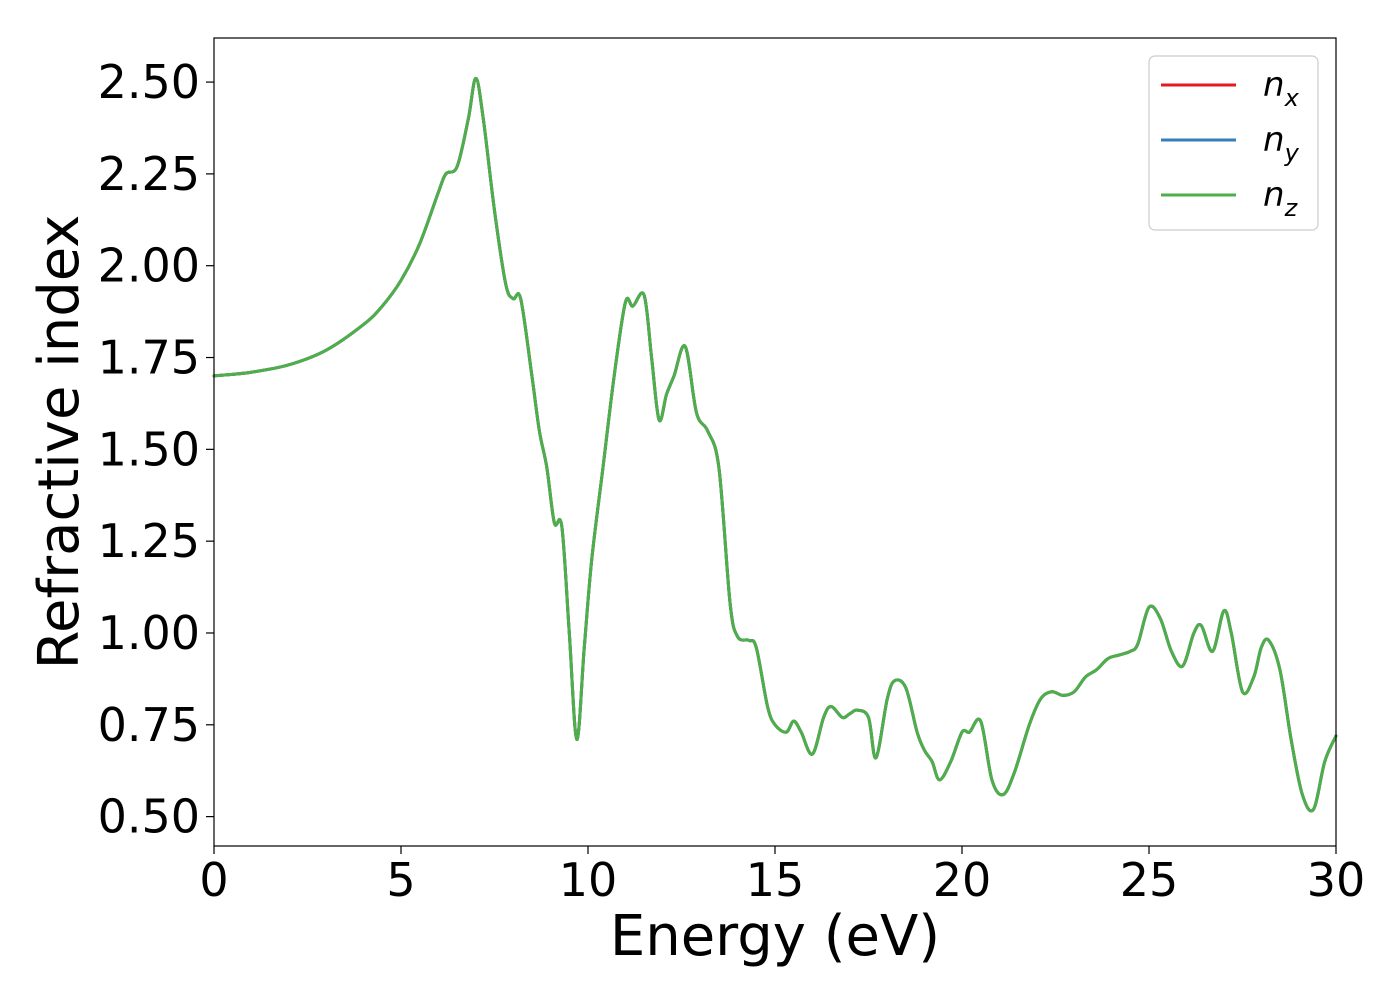  Describe the element at coordinates (149, 633) in the screenshot. I see `y-tick-label: 1.00` at that location.